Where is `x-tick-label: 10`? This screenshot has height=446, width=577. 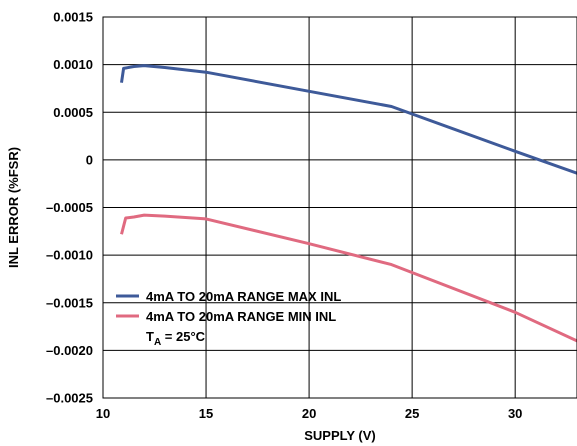
x-tick-label: 10 is located at coordinates (103, 413).